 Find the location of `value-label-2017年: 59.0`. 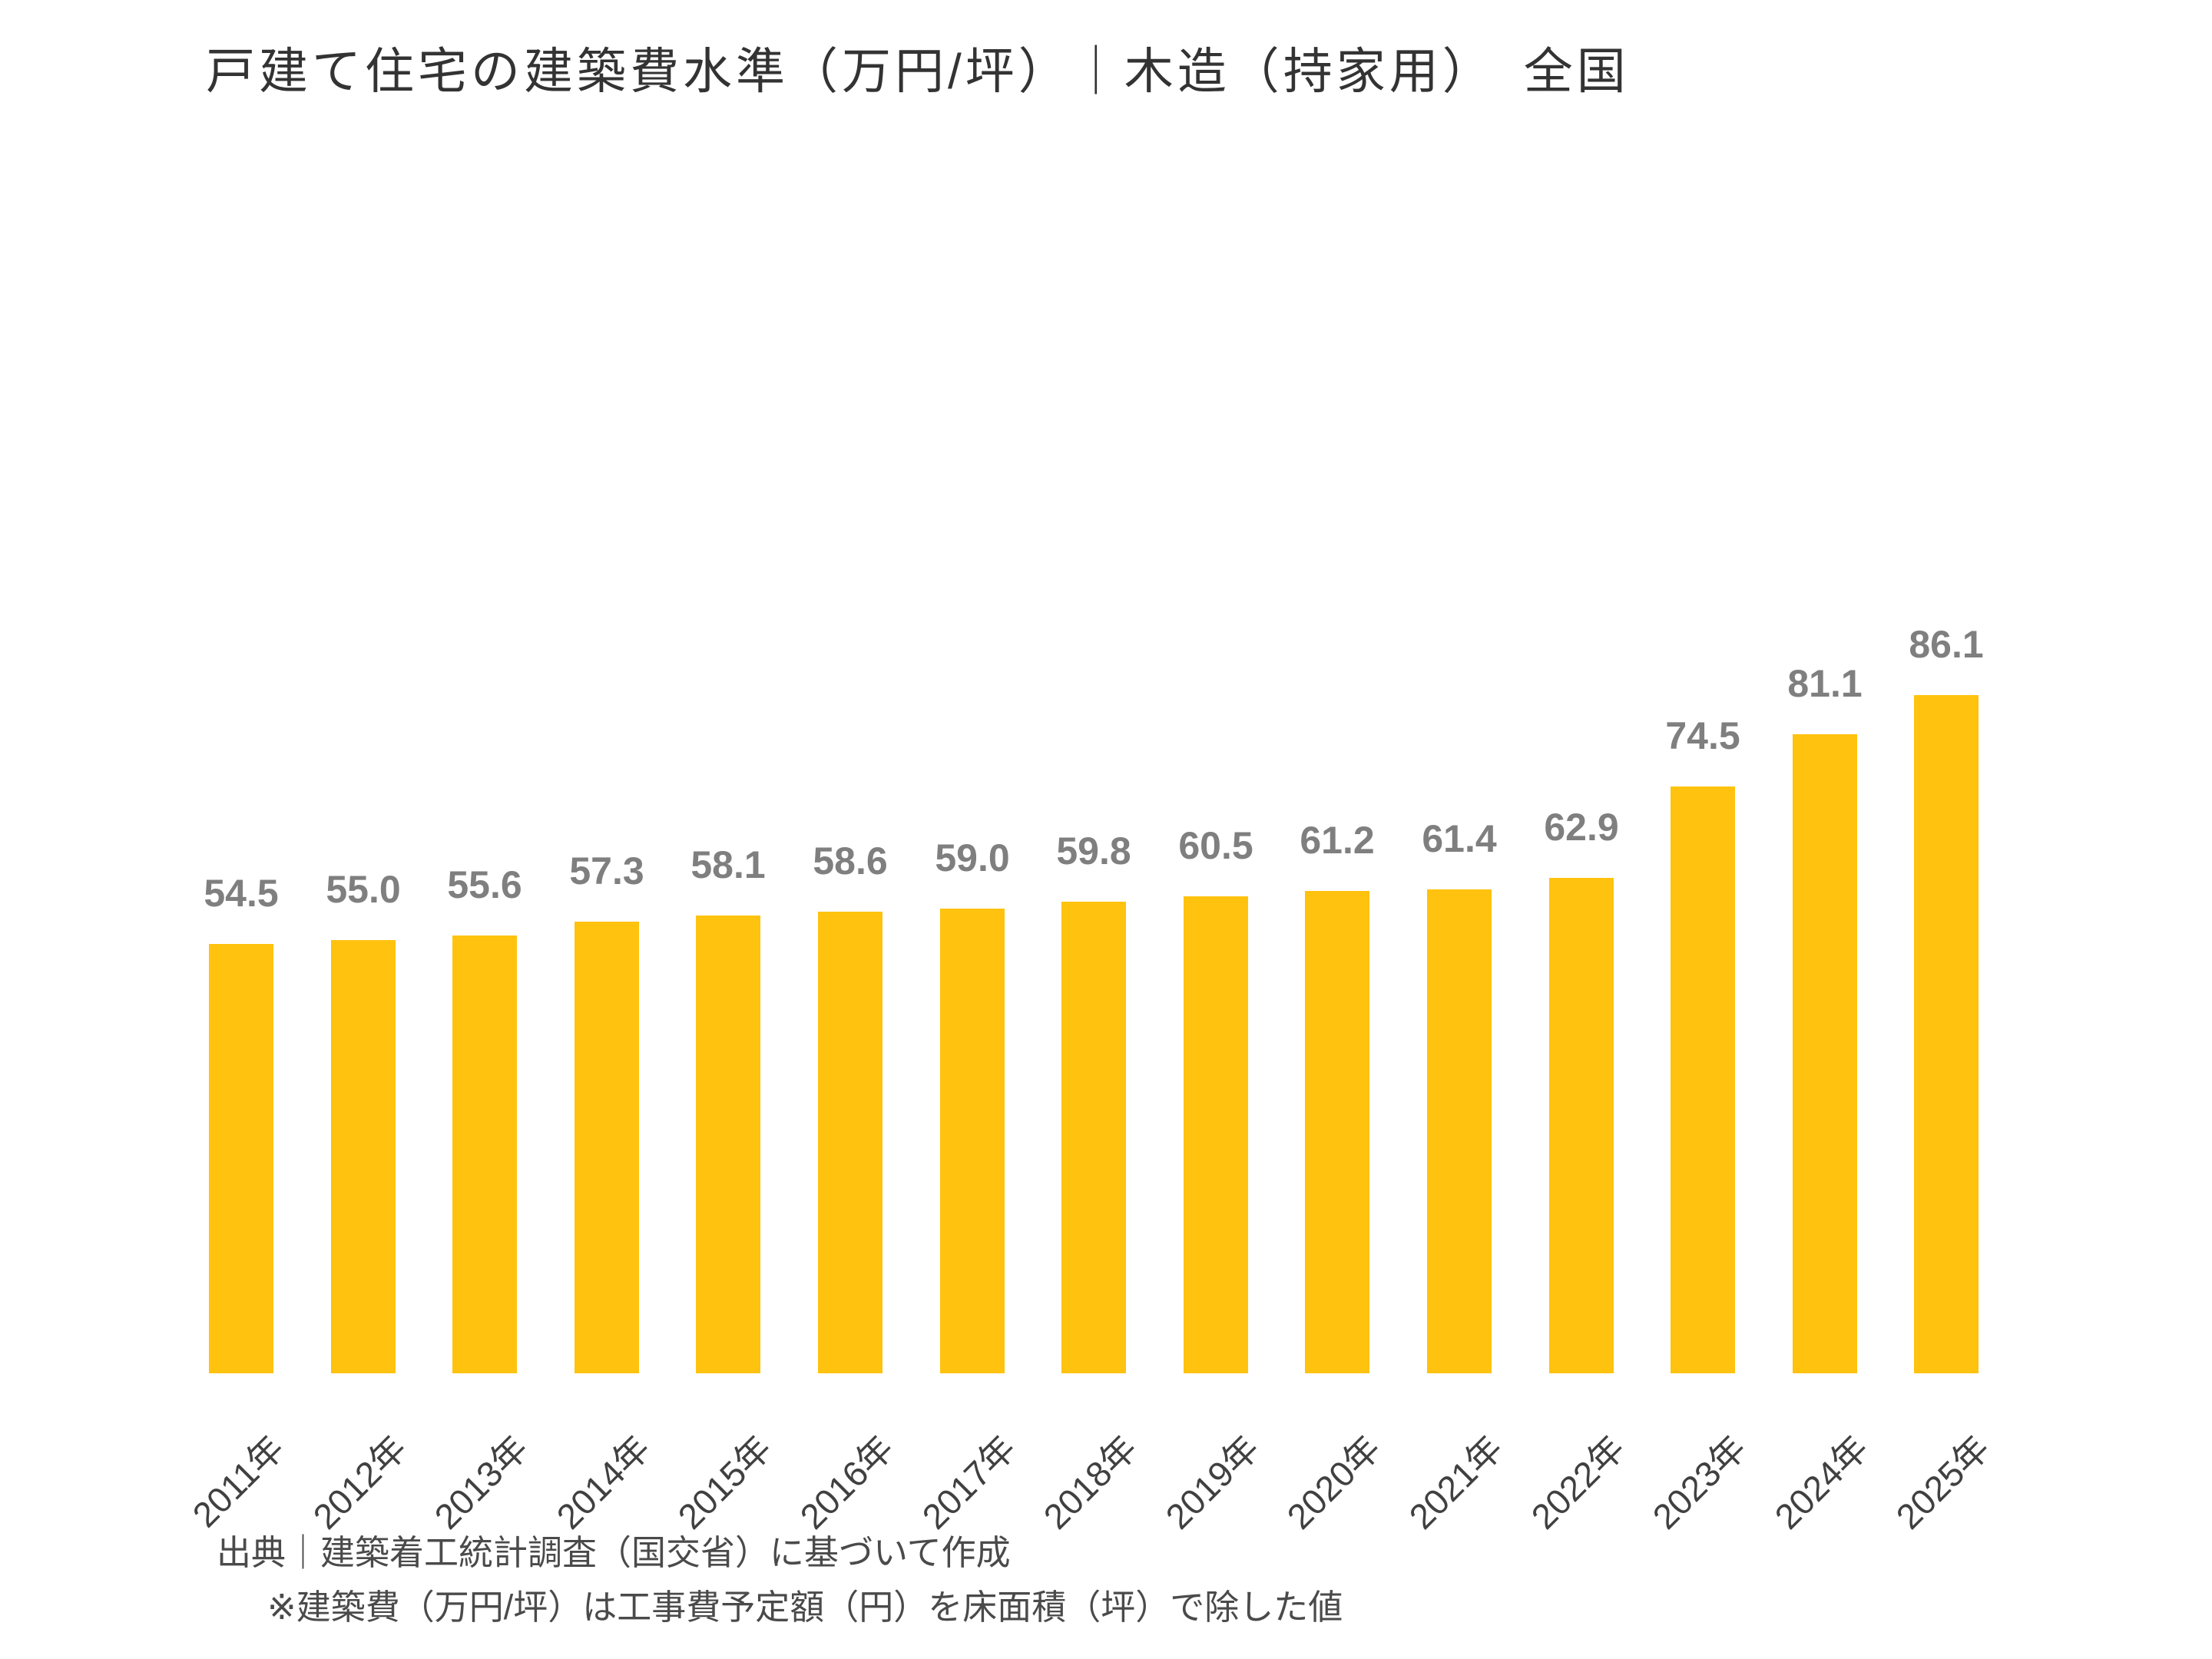

value-label-2017年: 59.0 is located at coordinates (973, 858).